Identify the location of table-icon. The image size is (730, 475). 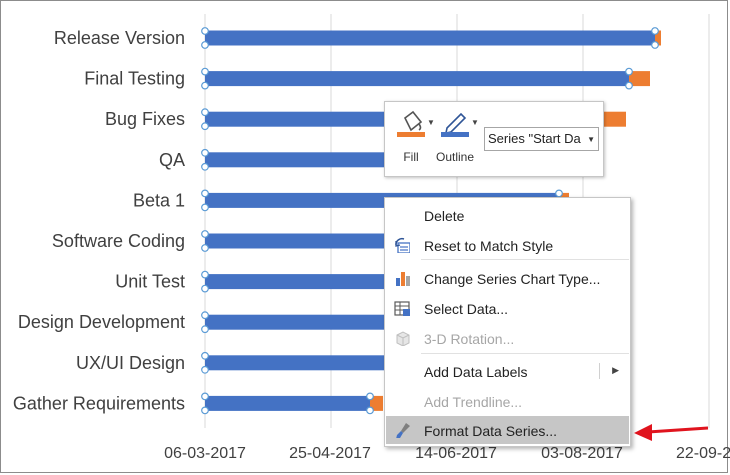
(402, 308).